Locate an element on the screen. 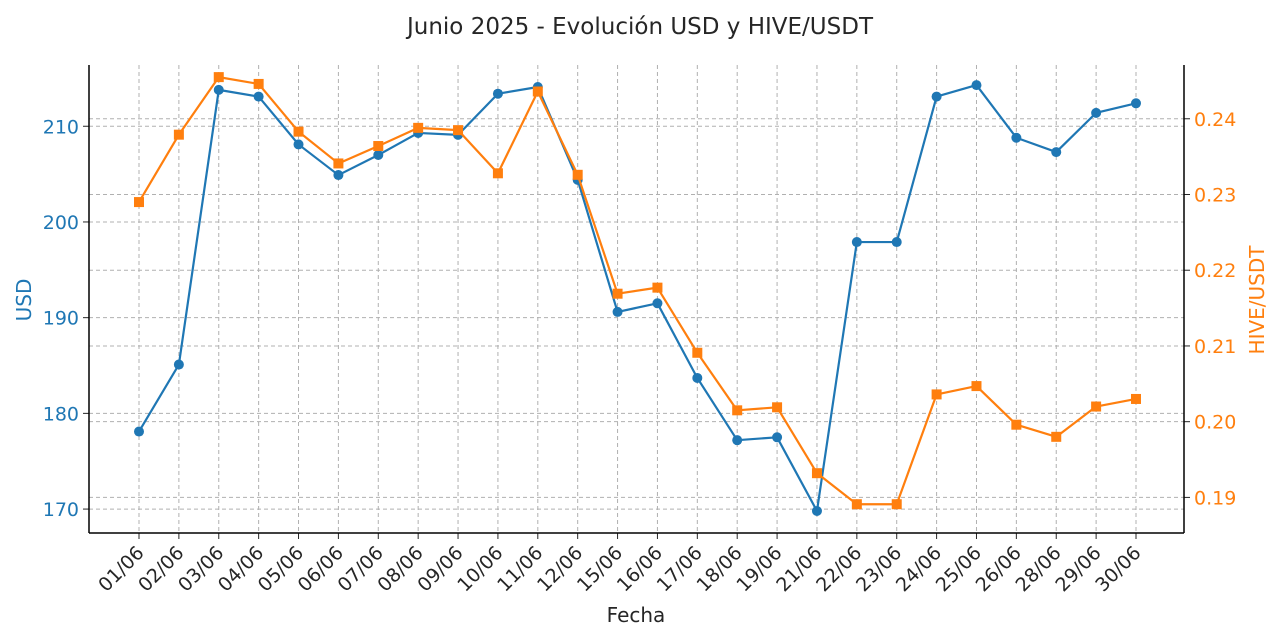  y-tick-label-left: 190 is located at coordinates (61, 319).